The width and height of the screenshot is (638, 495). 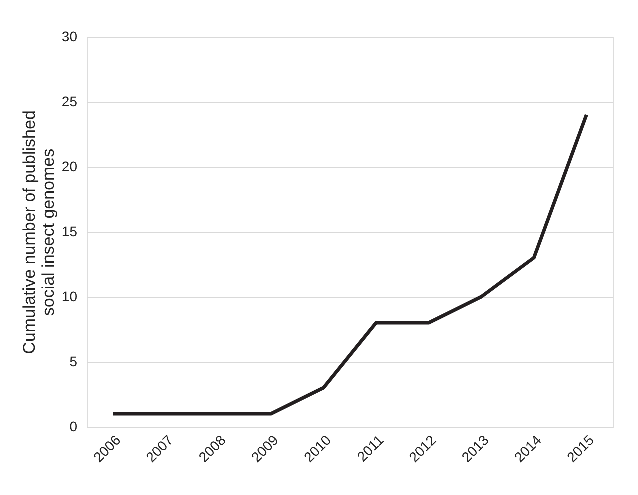 I want to click on y-tick-label: 5, so click(x=74, y=362).